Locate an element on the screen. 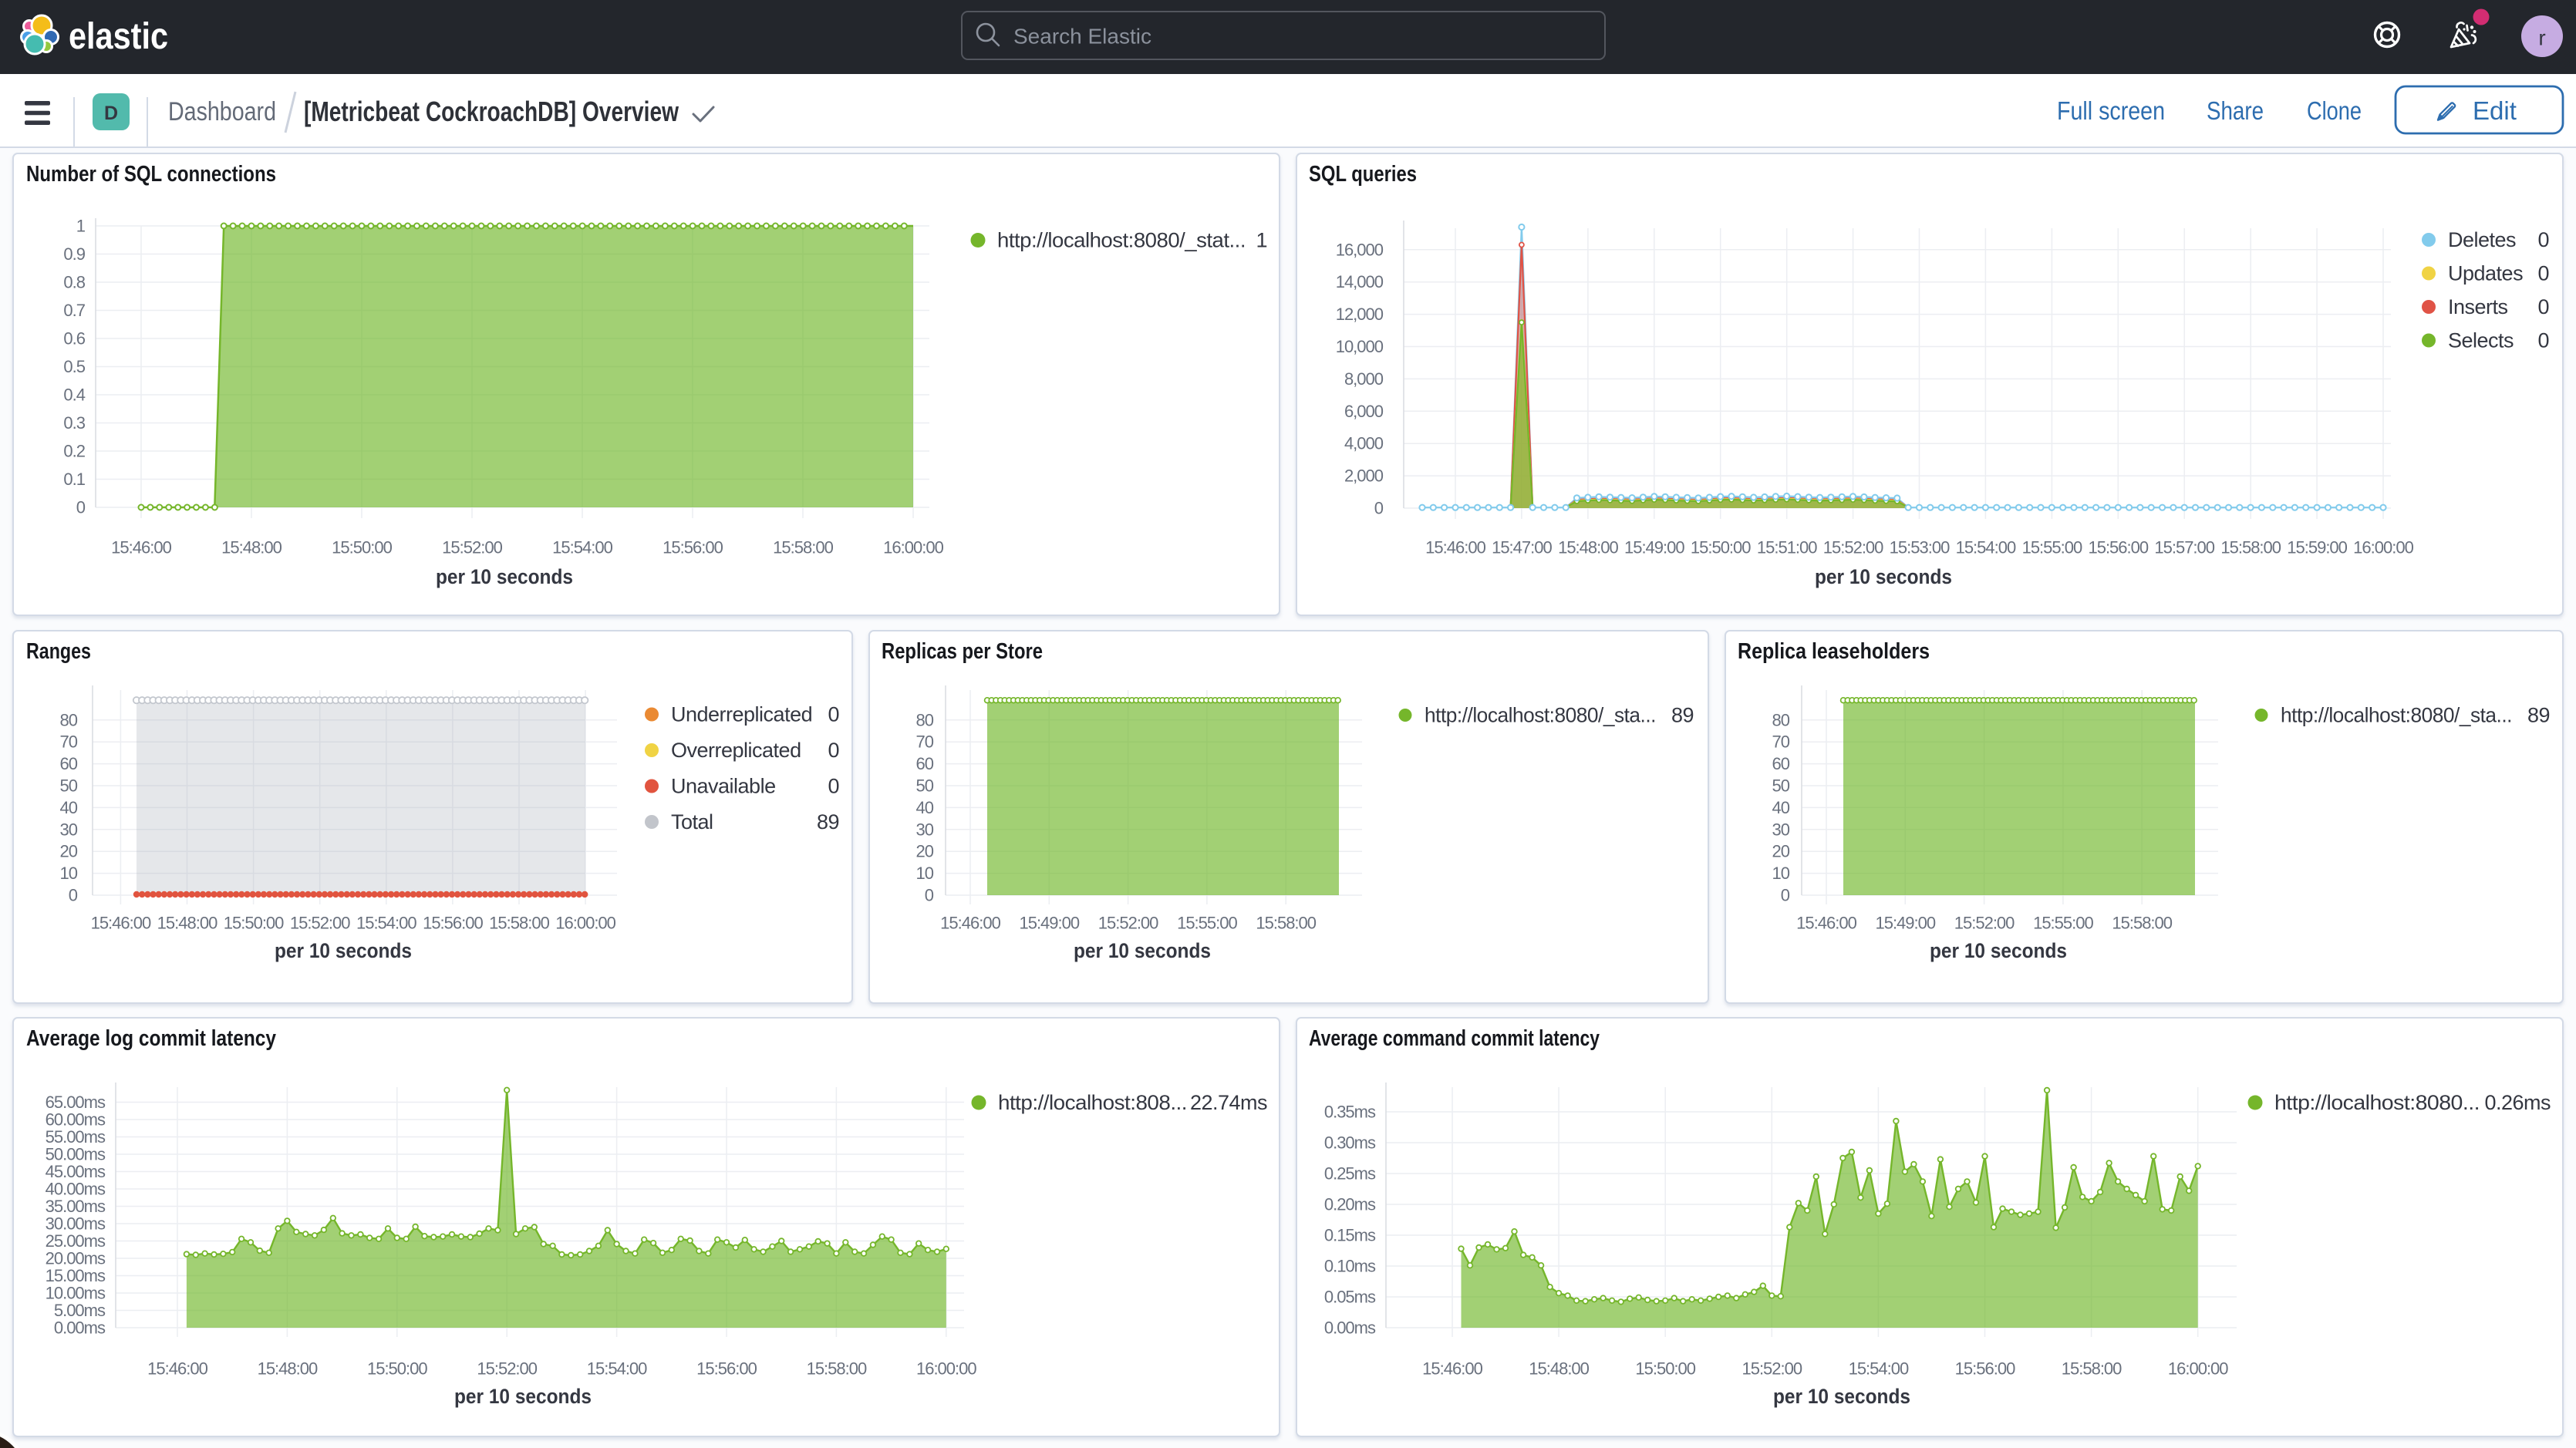 Image resolution: width=2576 pixels, height=1448 pixels. svg-text: 0.15ms is located at coordinates (1350, 1235).